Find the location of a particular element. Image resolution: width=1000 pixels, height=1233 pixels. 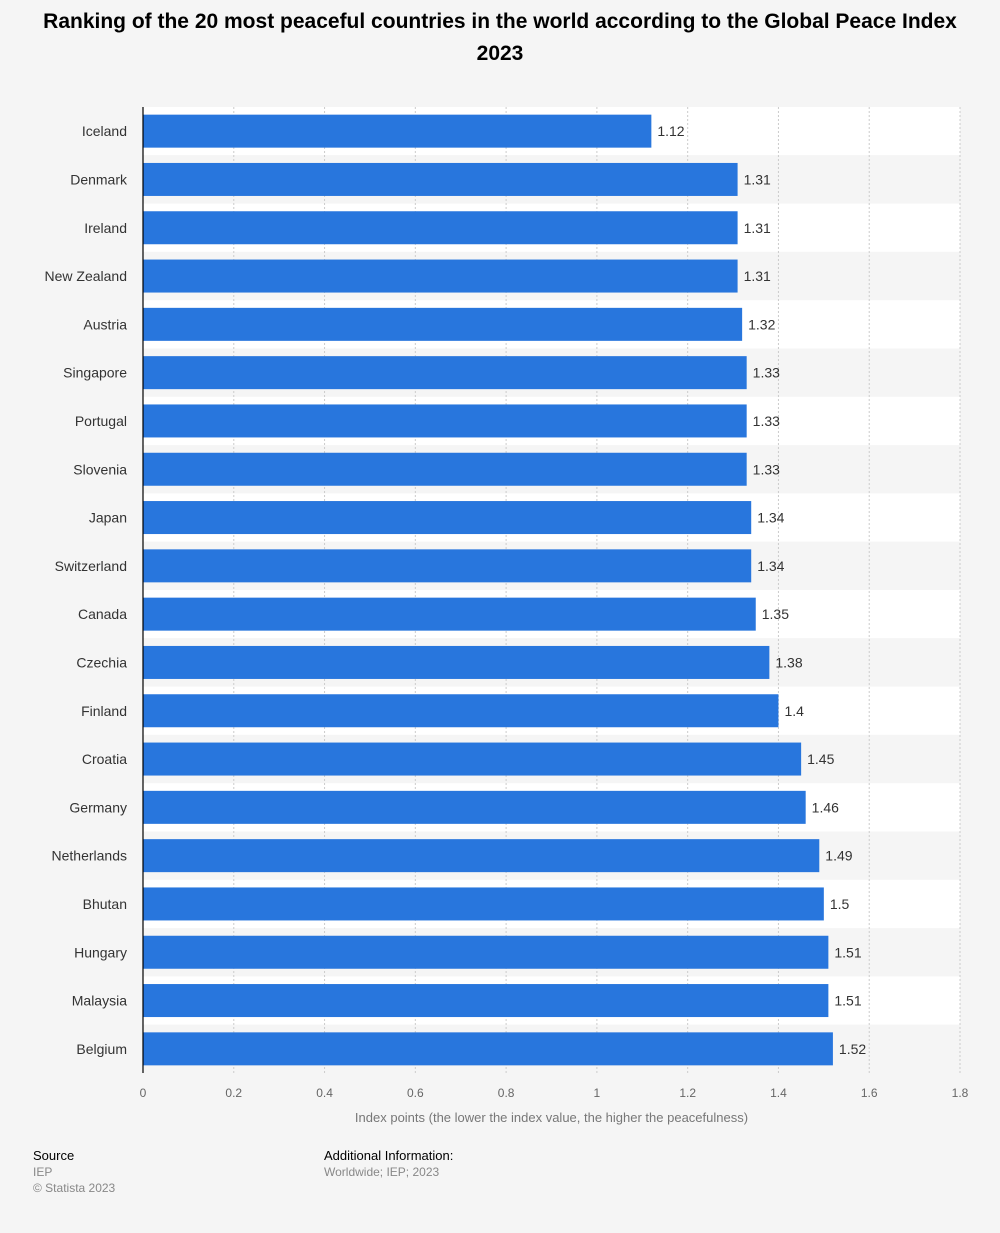

data-label: 1.46 is located at coordinates (825, 807).